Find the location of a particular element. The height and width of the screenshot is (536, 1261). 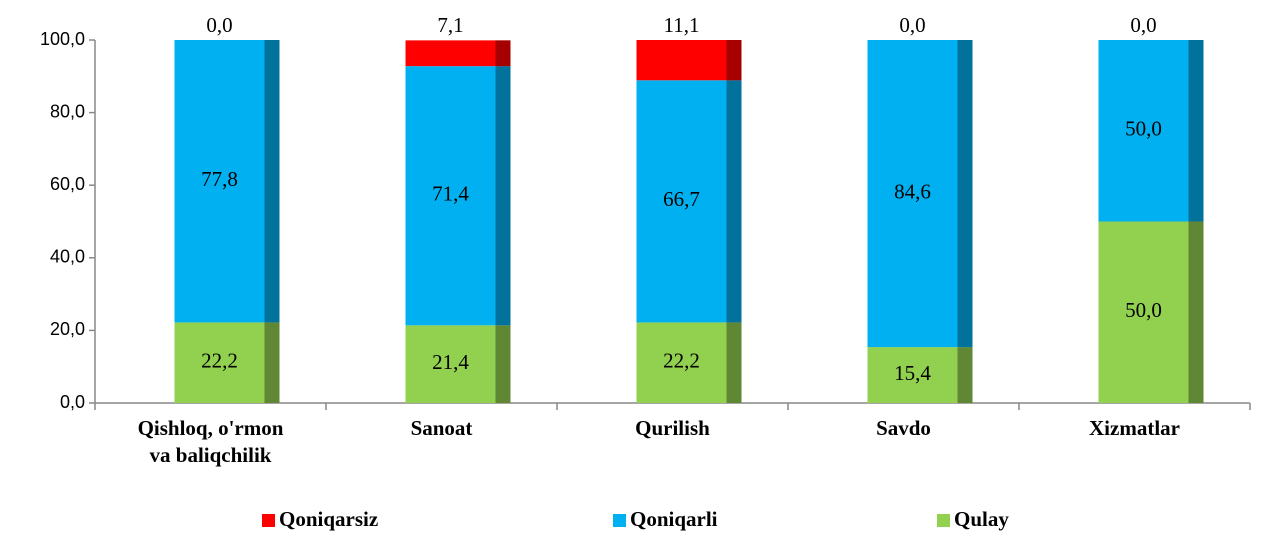

legend-label: Qulay is located at coordinates (981, 519).